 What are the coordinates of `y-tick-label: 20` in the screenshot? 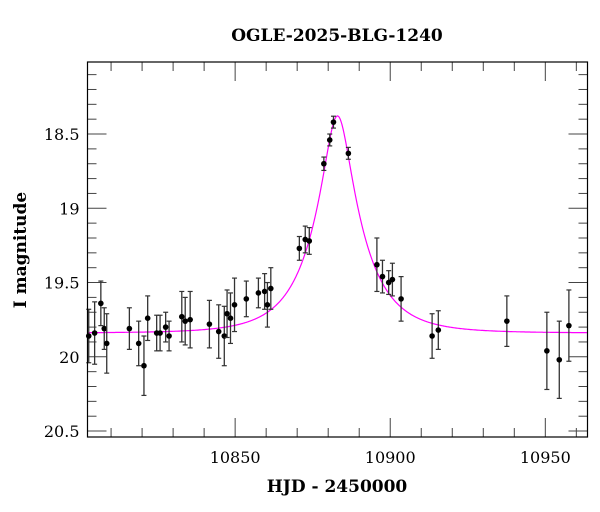 It's located at (69, 357).